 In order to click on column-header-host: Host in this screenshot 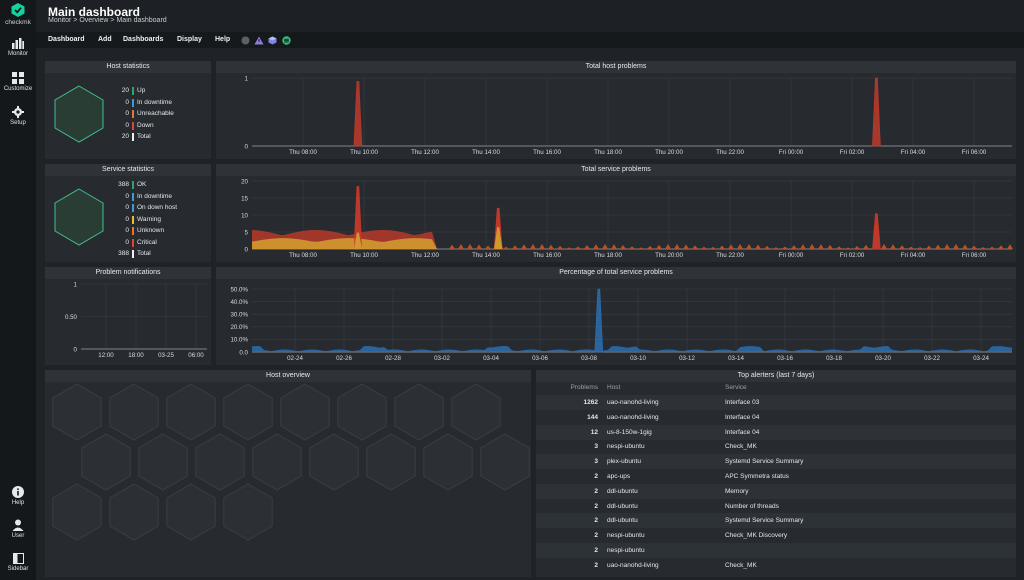, I will do `click(614, 387)`.